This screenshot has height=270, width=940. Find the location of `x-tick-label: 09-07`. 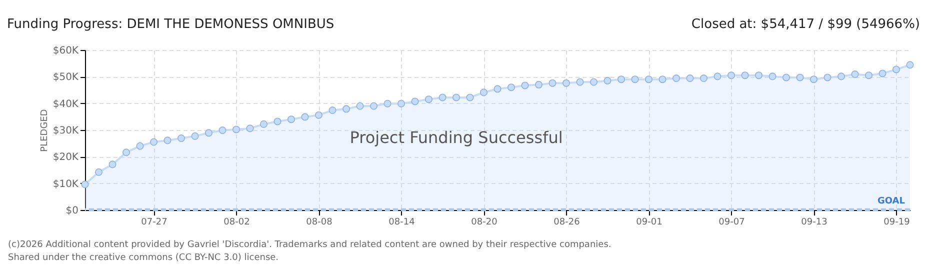

x-tick-label: 09-07 is located at coordinates (731, 223).